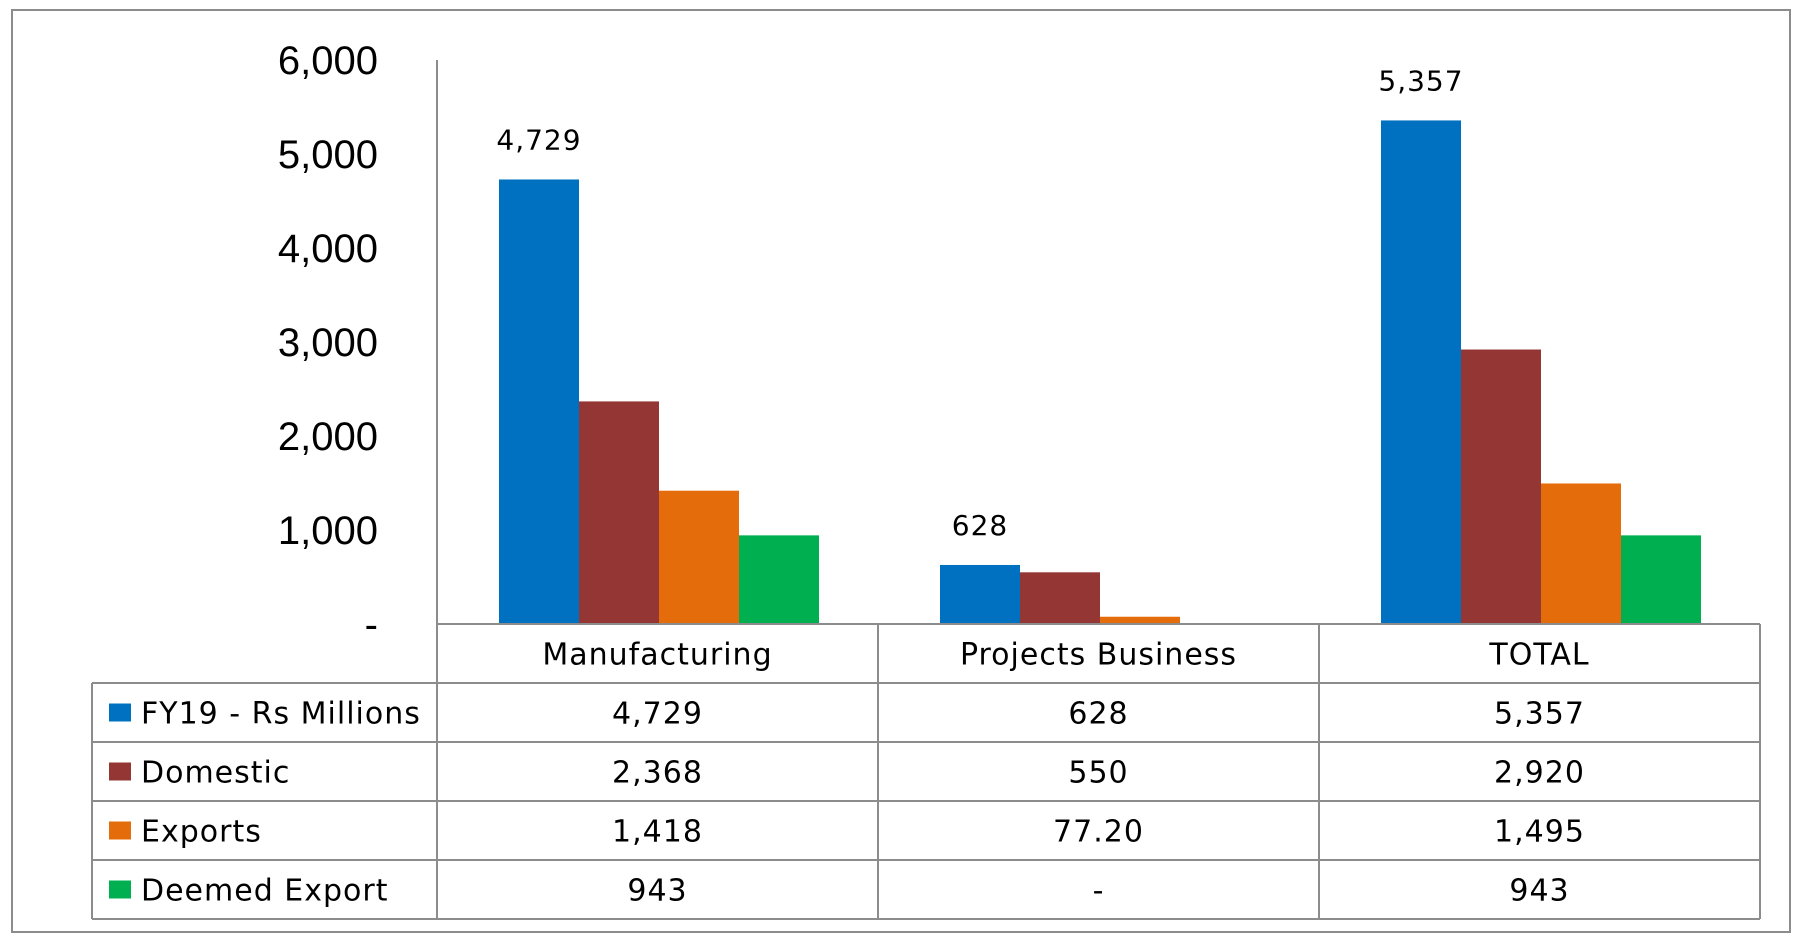 The height and width of the screenshot is (934, 1796). I want to click on table-cell: -, so click(1099, 891).